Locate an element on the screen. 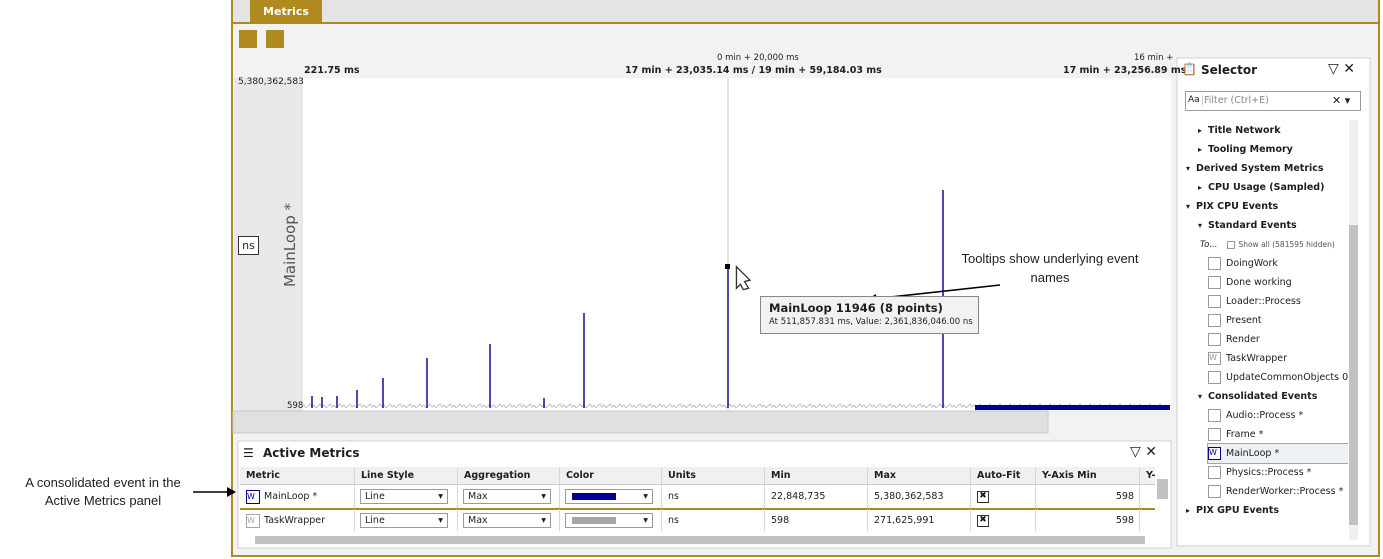 Image resolution: width=1383 pixels, height=559 pixels. tree-item: ▾ Derived System Metrics is located at coordinates (1267, 168).